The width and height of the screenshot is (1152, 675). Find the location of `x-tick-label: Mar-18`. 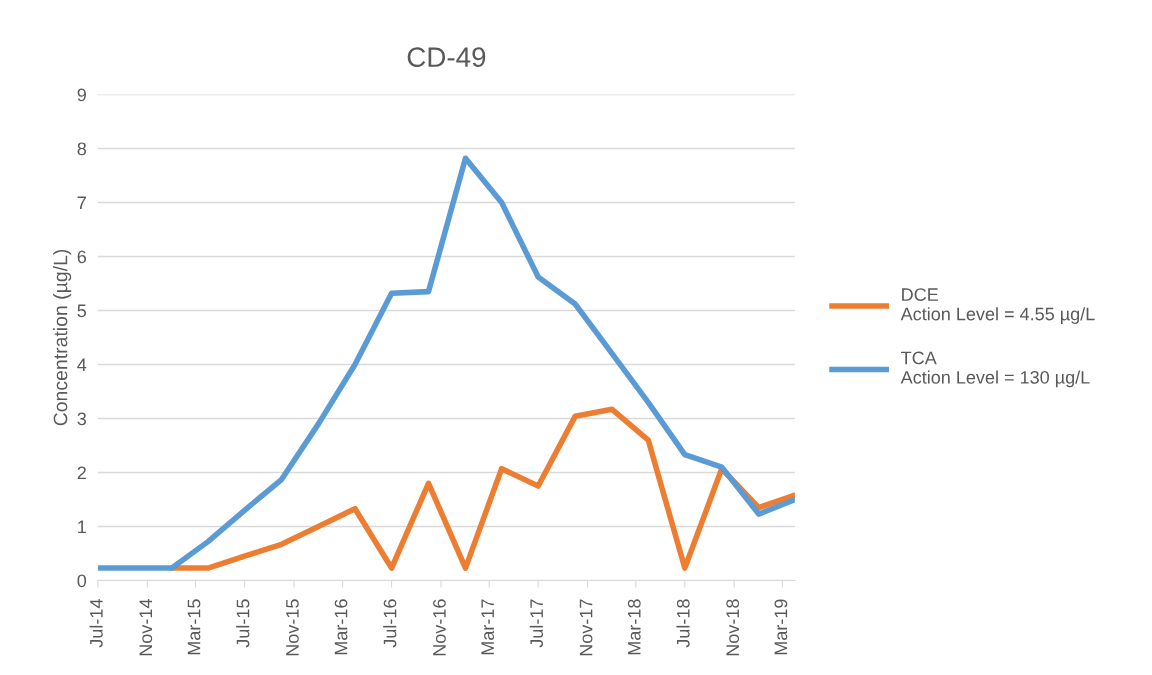

x-tick-label: Mar-18 is located at coordinates (634, 627).